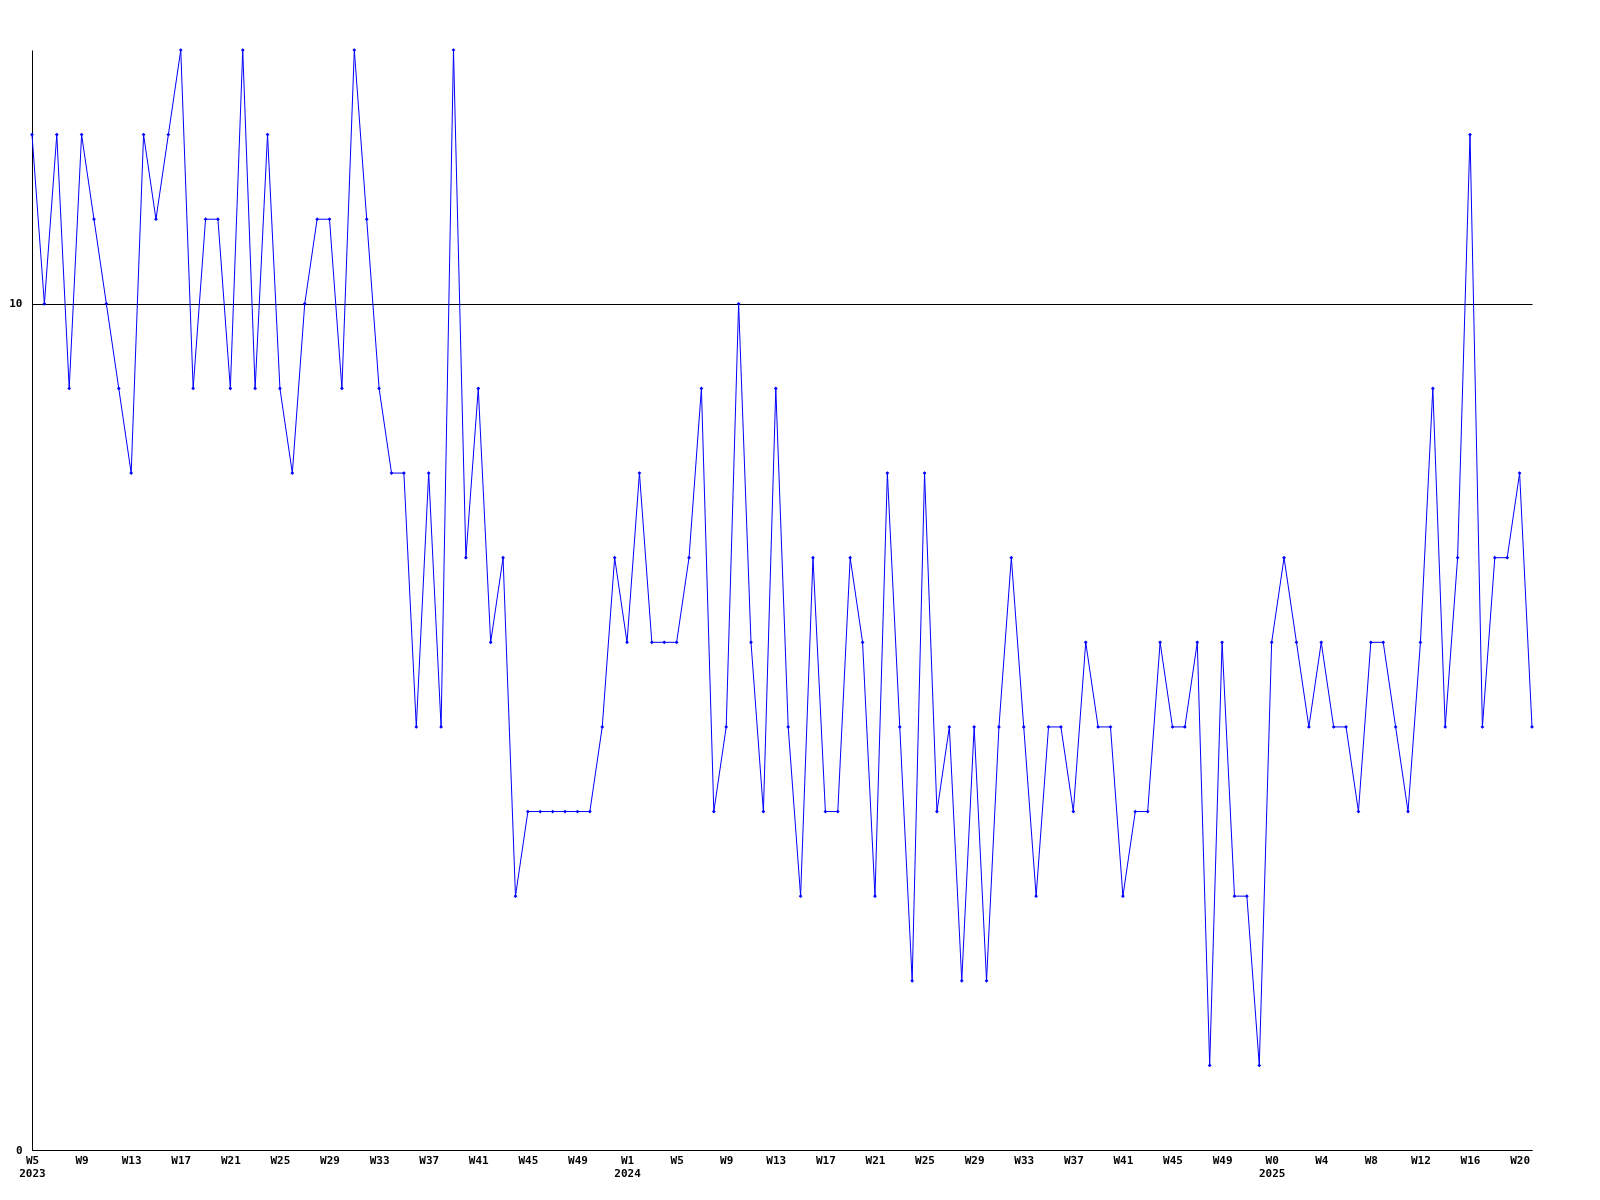  Describe the element at coordinates (628, 1166) in the screenshot. I see `x-tick-label: W1 2024` at that location.